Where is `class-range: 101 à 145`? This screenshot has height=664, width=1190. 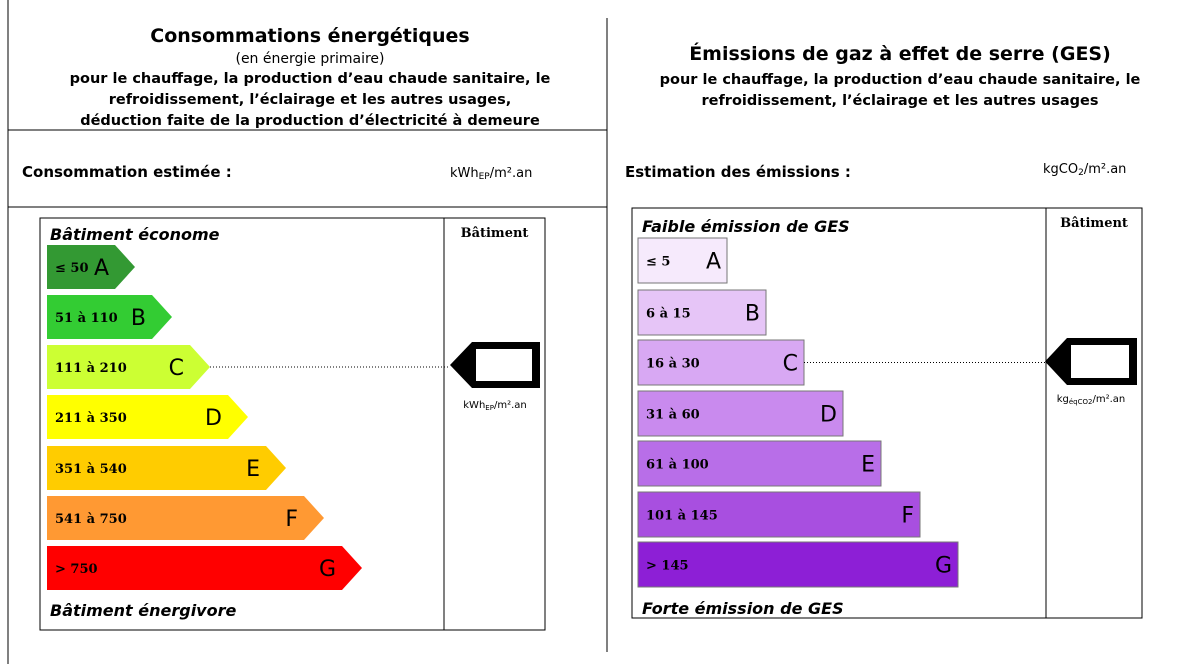
class-range: 101 à 145 is located at coordinates (682, 516).